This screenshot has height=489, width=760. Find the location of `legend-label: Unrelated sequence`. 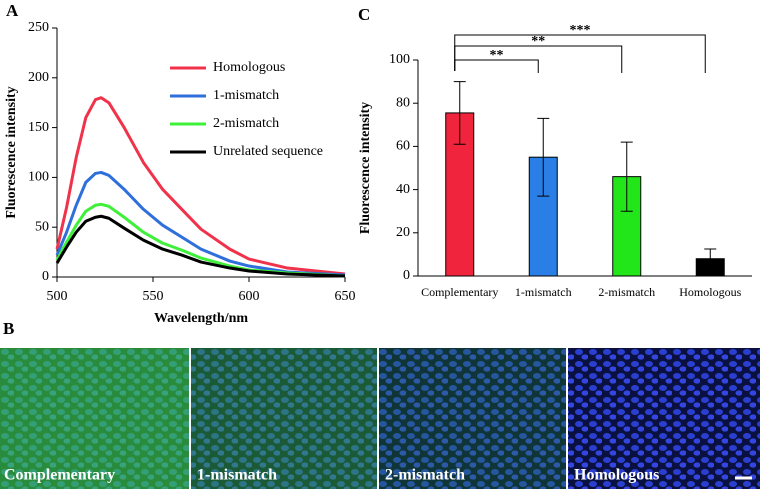

legend-label: Unrelated sequence is located at coordinates (268, 151).